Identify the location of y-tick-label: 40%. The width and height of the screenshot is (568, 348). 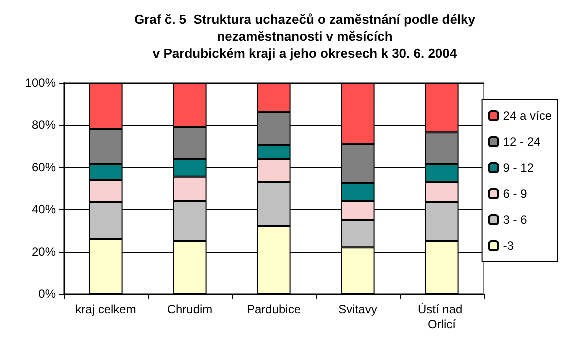
(44, 209).